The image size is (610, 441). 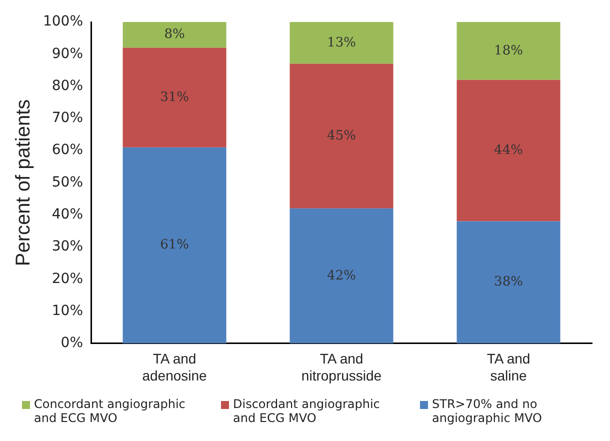 I want to click on y-tick-label: 10%, so click(x=68, y=310).